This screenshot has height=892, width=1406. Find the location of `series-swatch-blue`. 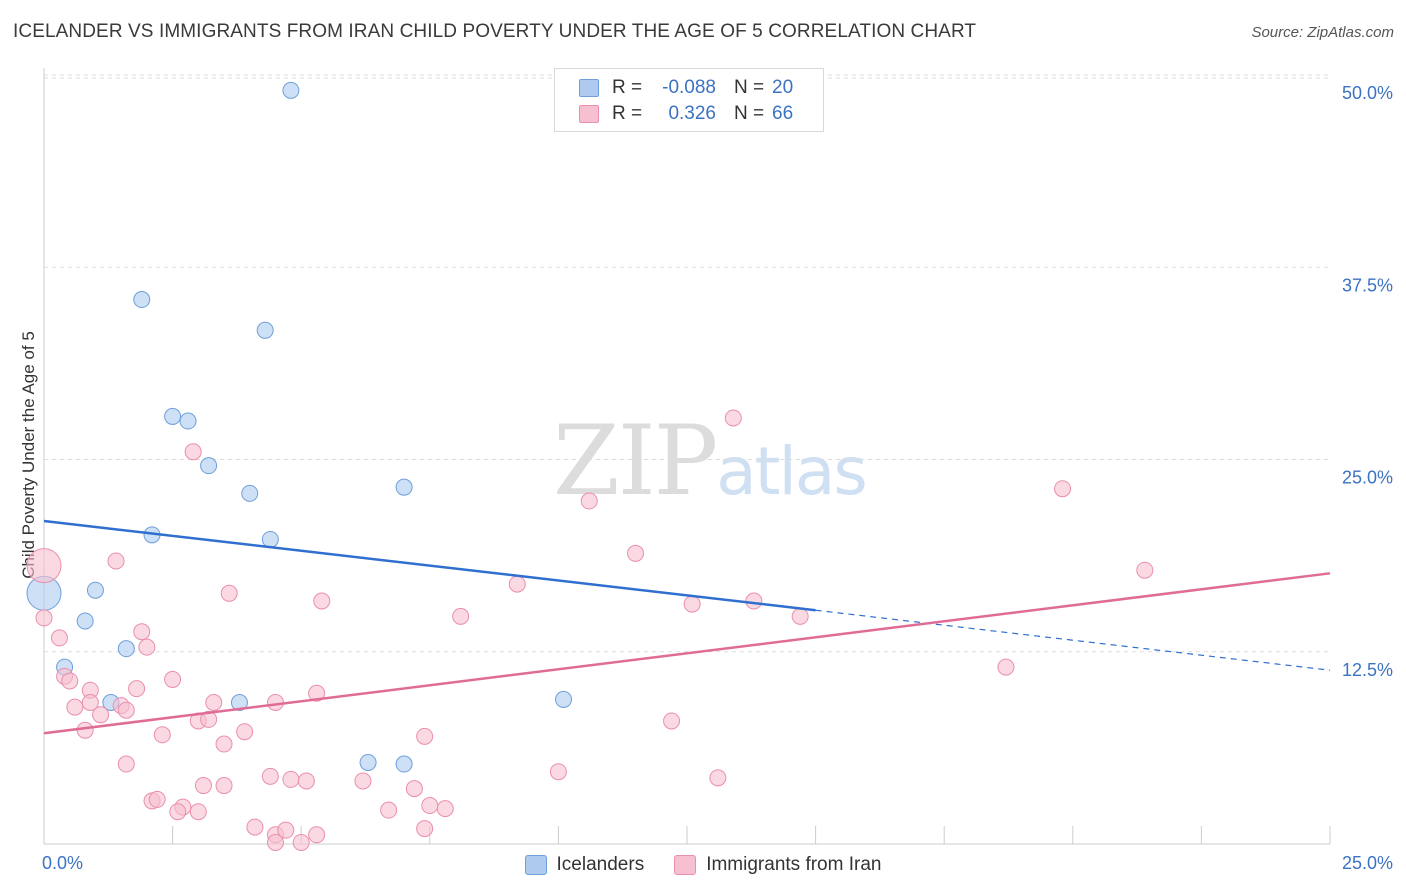

series-swatch-blue is located at coordinates (535, 865).